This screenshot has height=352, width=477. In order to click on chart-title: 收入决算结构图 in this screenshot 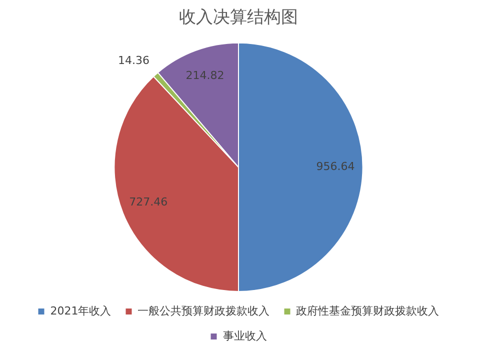, I will do `click(238, 18)`.